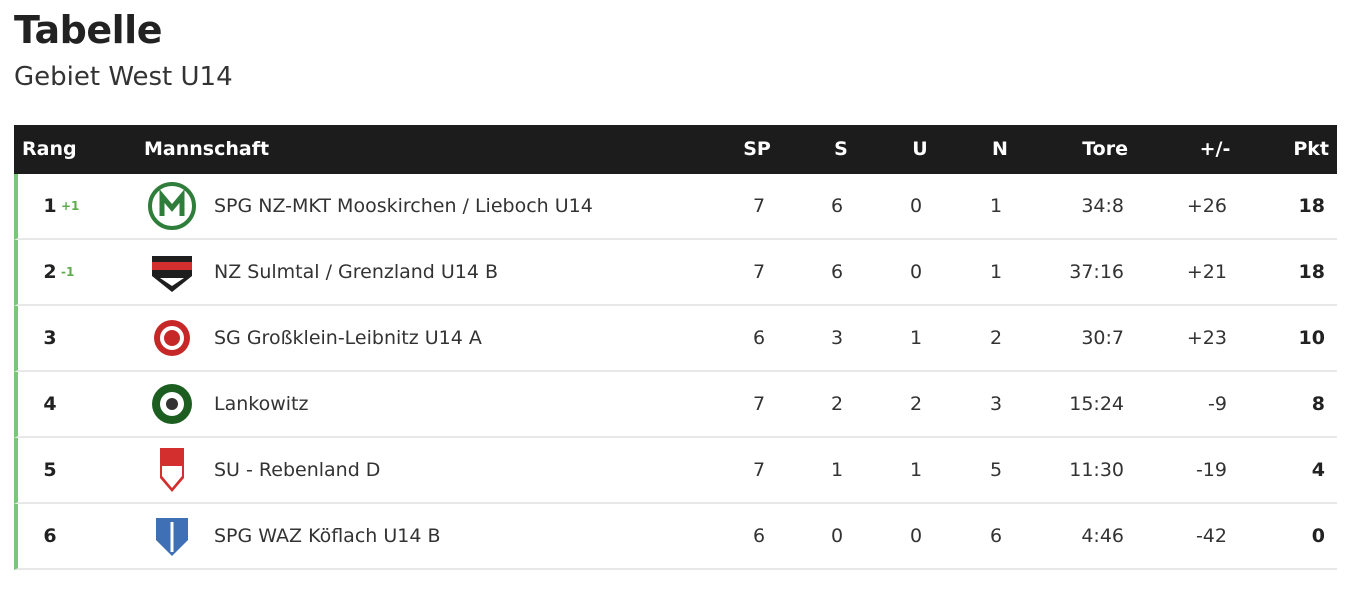 The image size is (1351, 592). I want to click on team-name: SG Großklein-Leibnitz U14 A, so click(348, 338).